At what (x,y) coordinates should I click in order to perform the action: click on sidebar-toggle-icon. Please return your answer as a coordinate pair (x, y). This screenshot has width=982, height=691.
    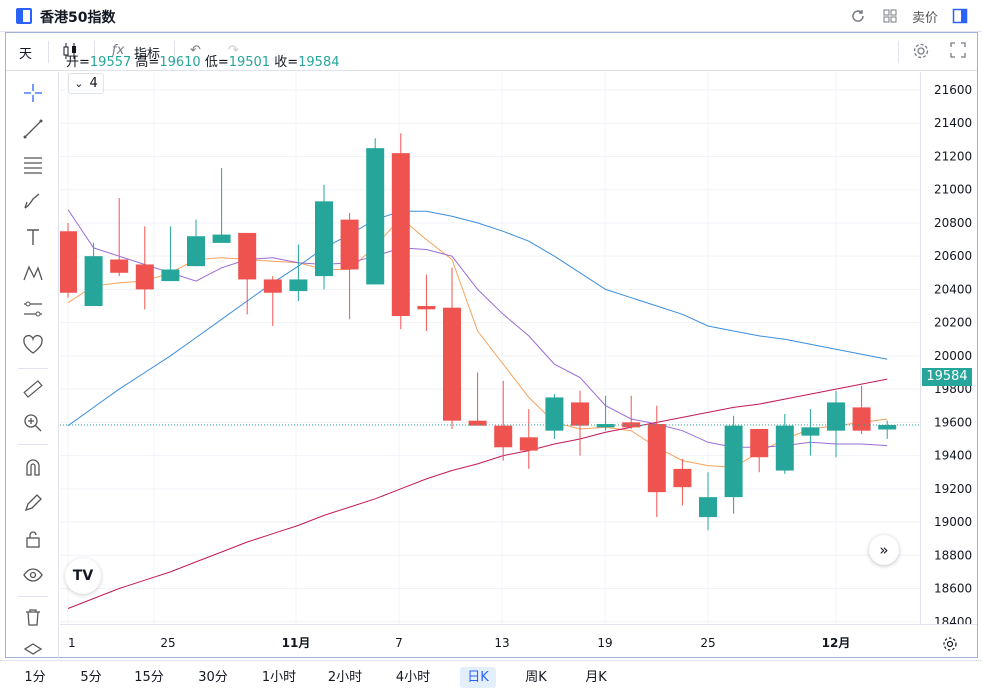
    Looking at the image, I should click on (24, 16).